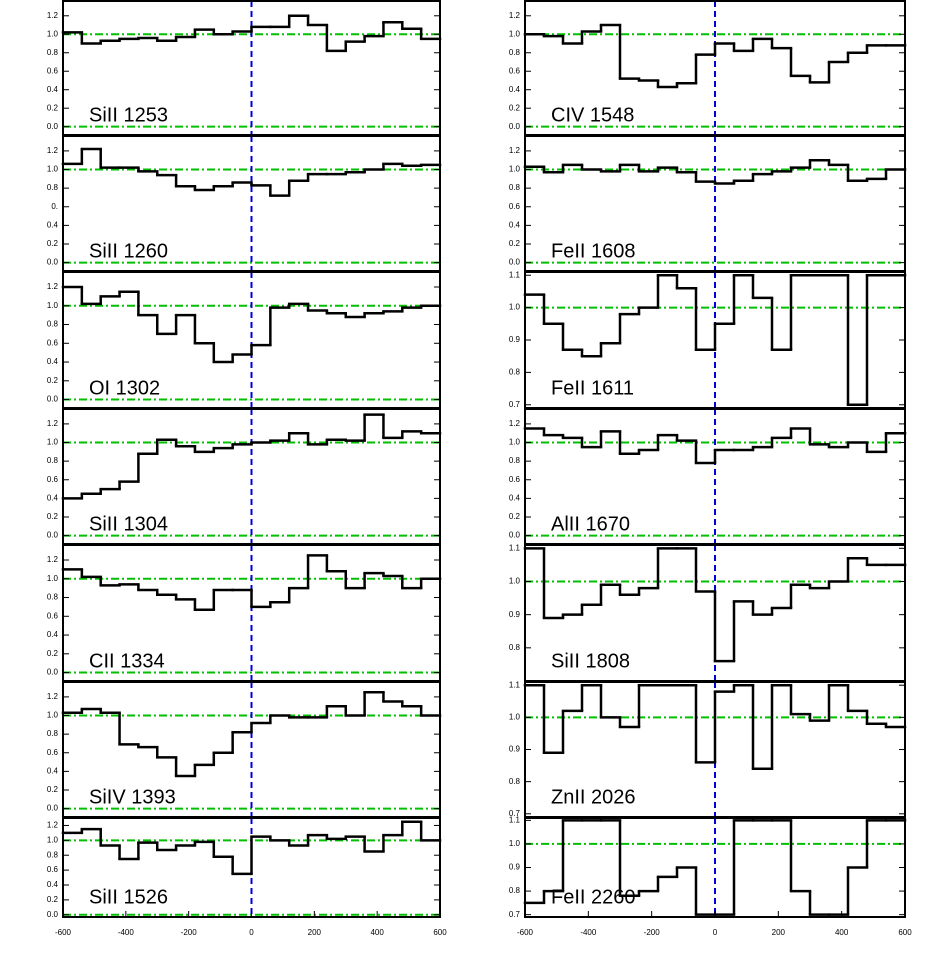 The image size is (927, 955). What do you see at coordinates (842, 932) in the screenshot?
I see `x-tick-label: 400` at bounding box center [842, 932].